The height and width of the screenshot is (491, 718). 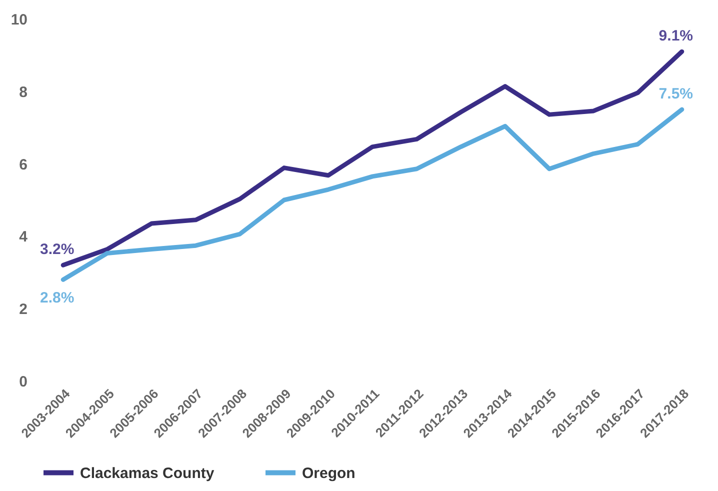 I want to click on y-tick-label: 6, so click(x=23, y=165).